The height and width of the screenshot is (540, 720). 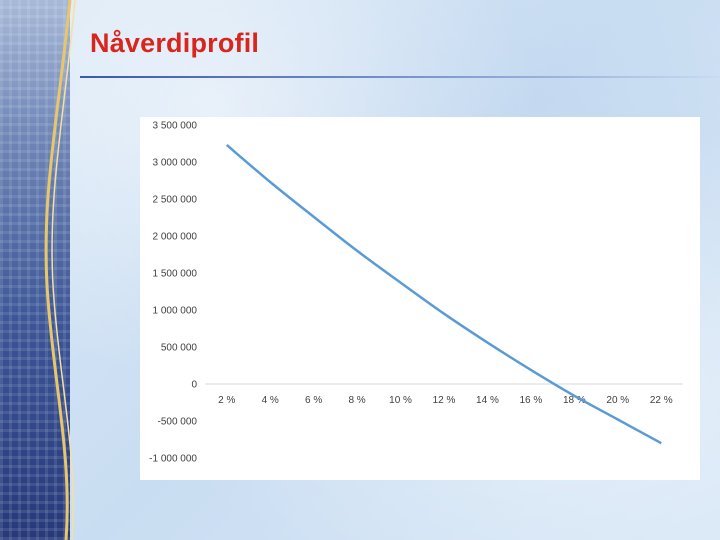 I want to click on decorative-gold-curve, so click(x=60, y=270).